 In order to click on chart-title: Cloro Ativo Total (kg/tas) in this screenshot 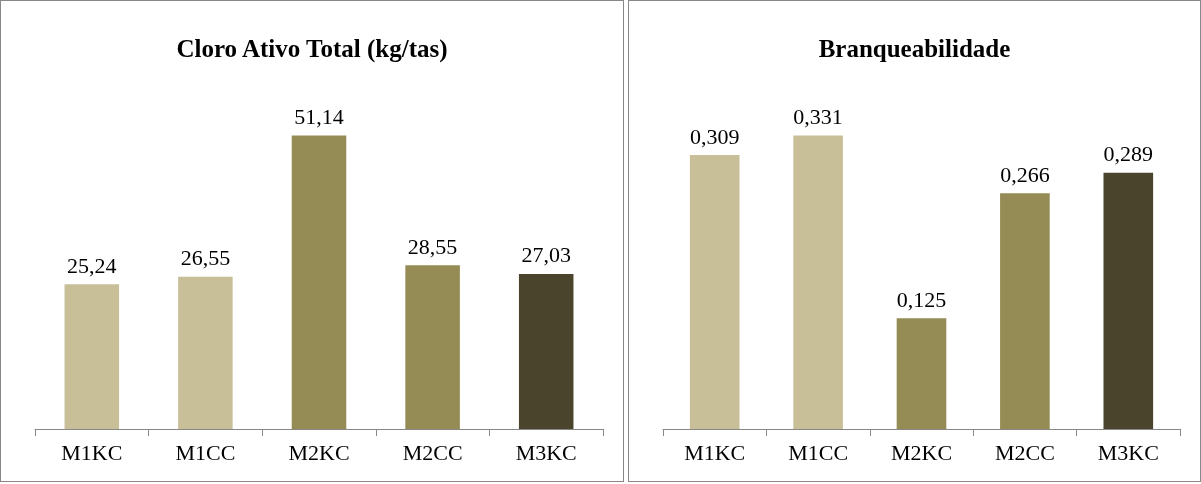, I will do `click(312, 49)`.